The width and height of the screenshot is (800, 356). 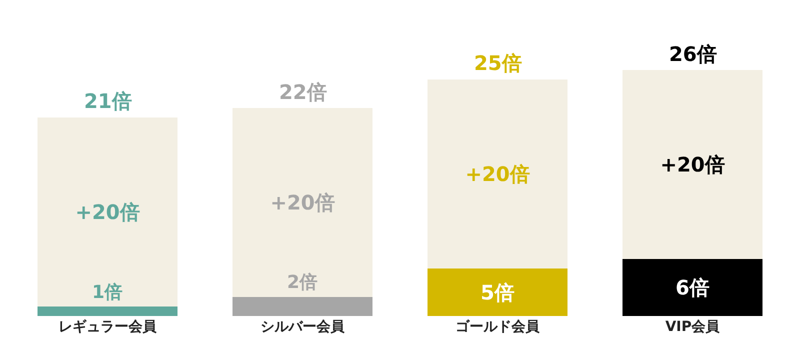 I want to click on data-label: 1倍, so click(x=107, y=292).